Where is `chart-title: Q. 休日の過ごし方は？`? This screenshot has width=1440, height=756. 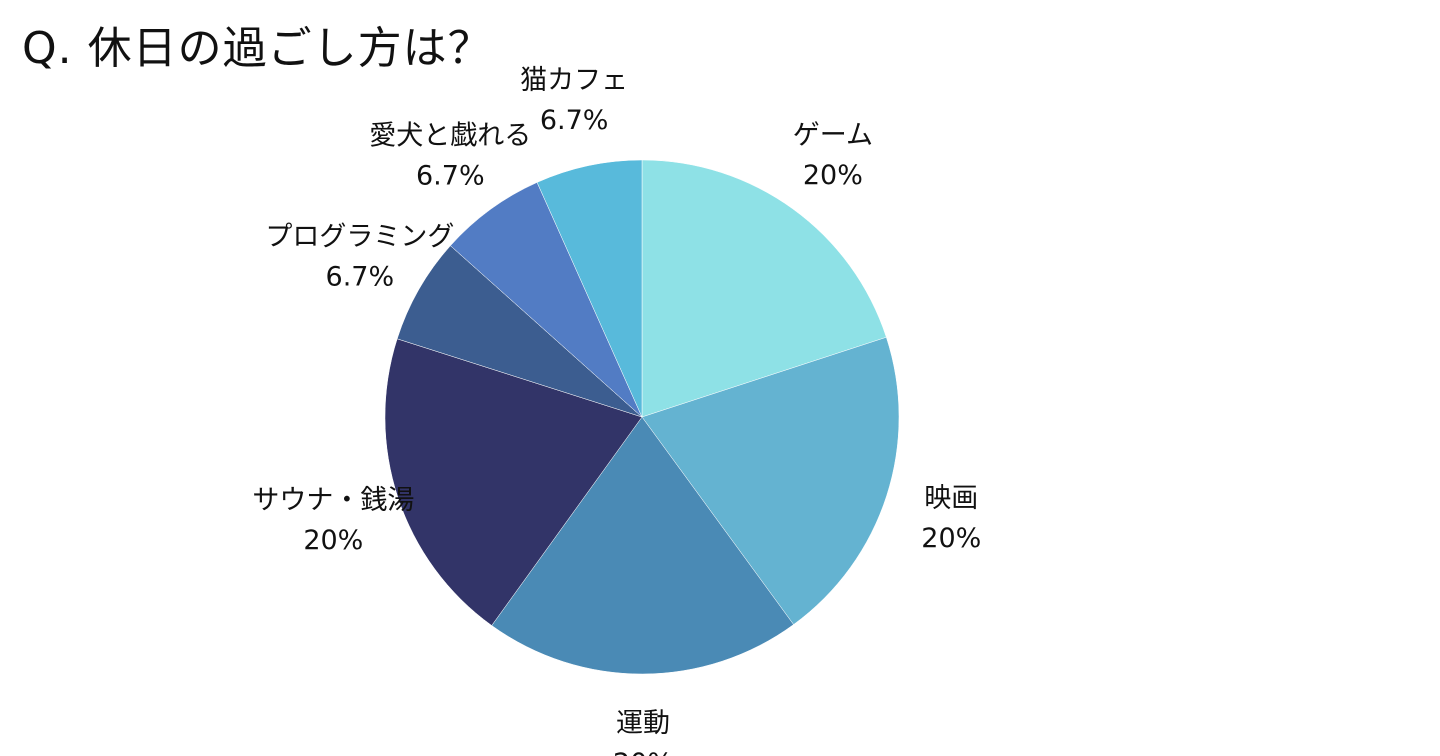 chart-title: Q. 休日の過ごし方は？ is located at coordinates (257, 48).